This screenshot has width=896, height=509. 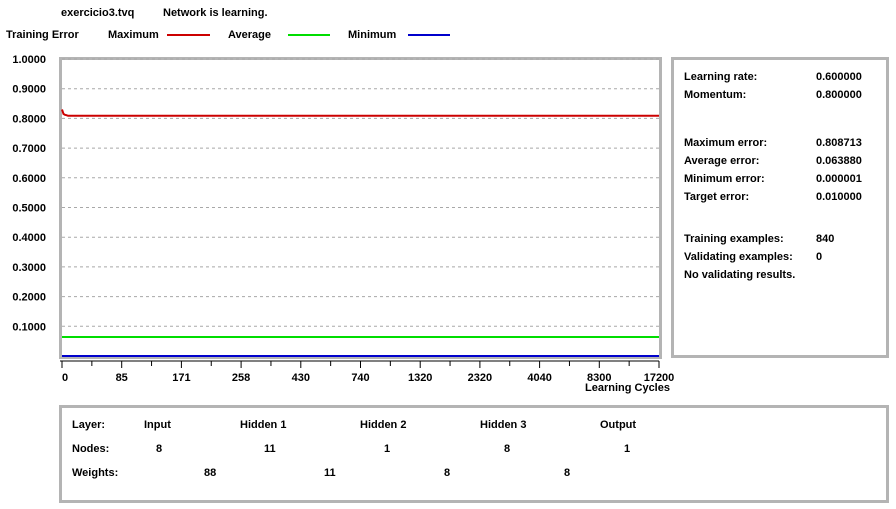 I want to click on legend-label-maximum: Maximum, so click(x=133, y=35).